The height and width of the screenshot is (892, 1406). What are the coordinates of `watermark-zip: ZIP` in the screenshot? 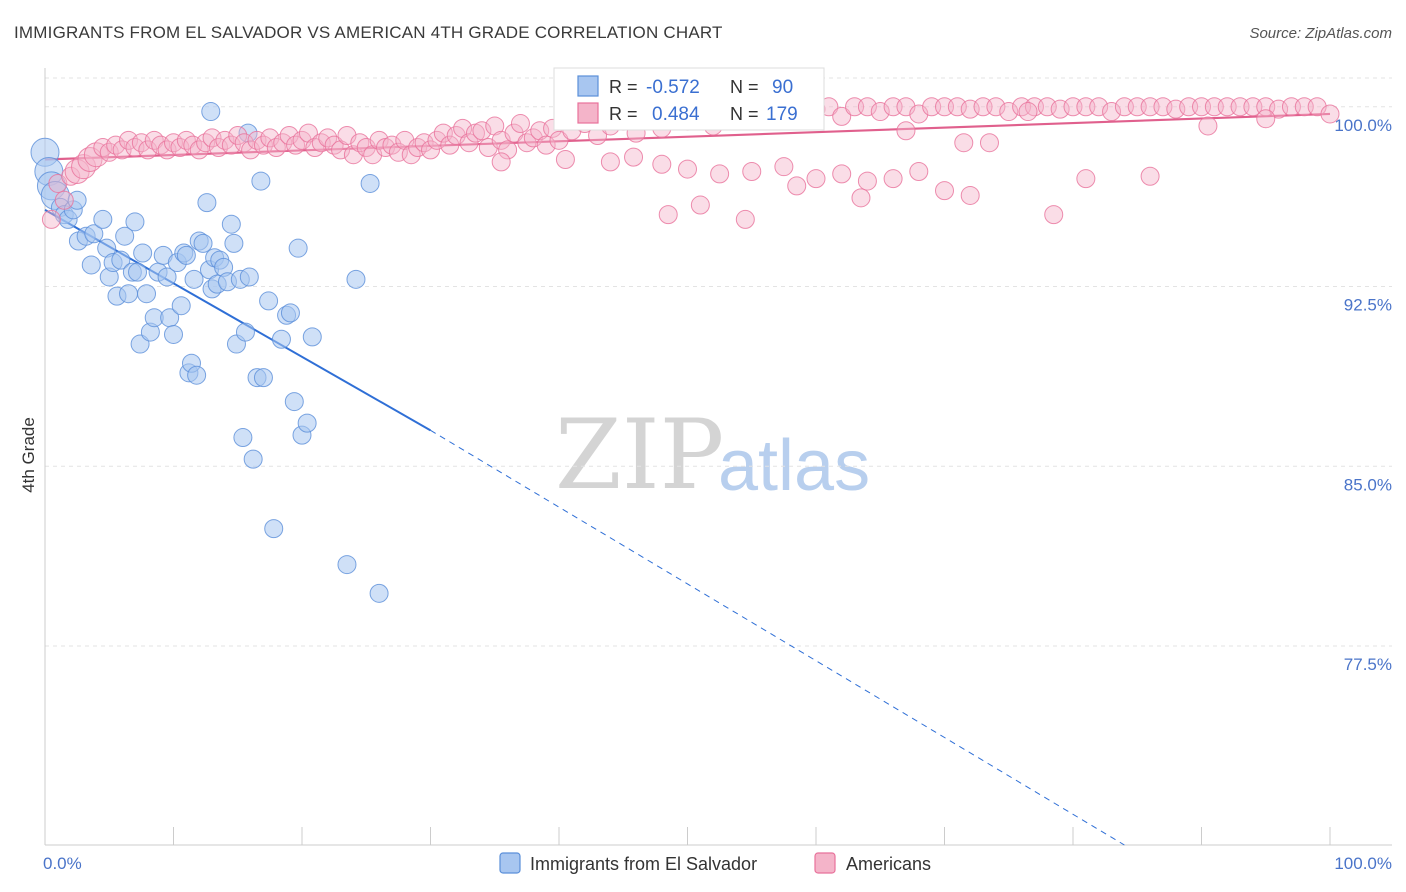 It's located at (639, 455).